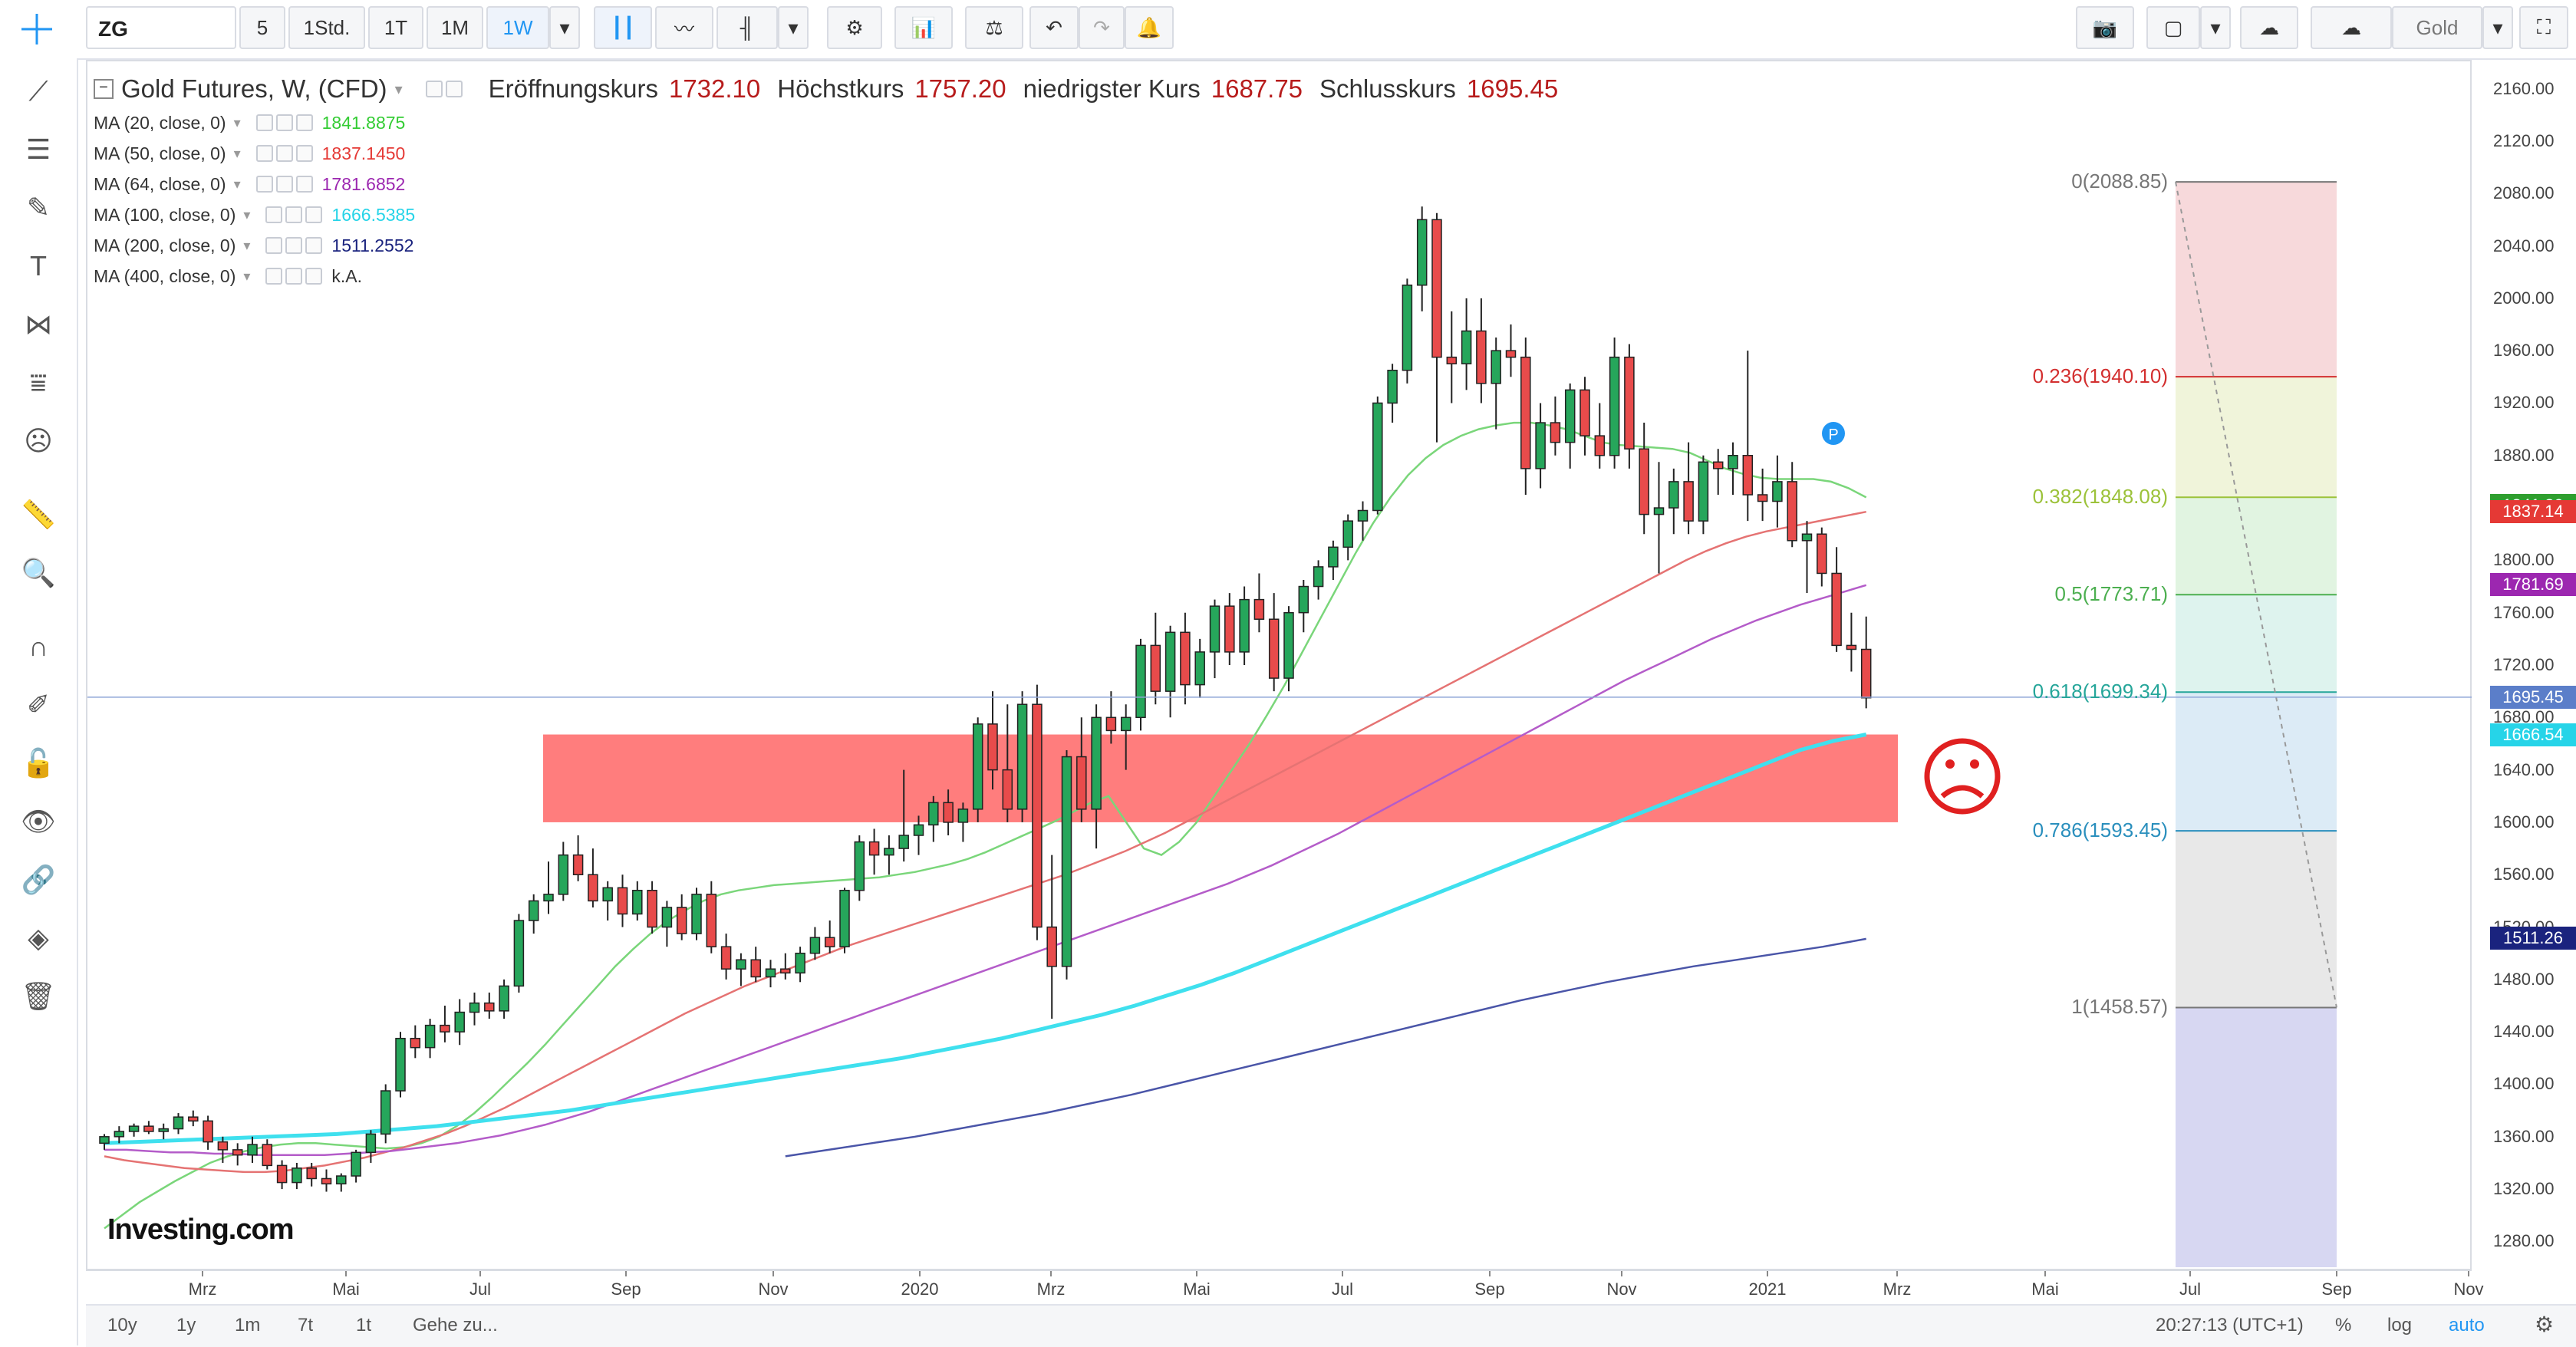  I want to click on range-10y-button: 10y, so click(122, 1325).